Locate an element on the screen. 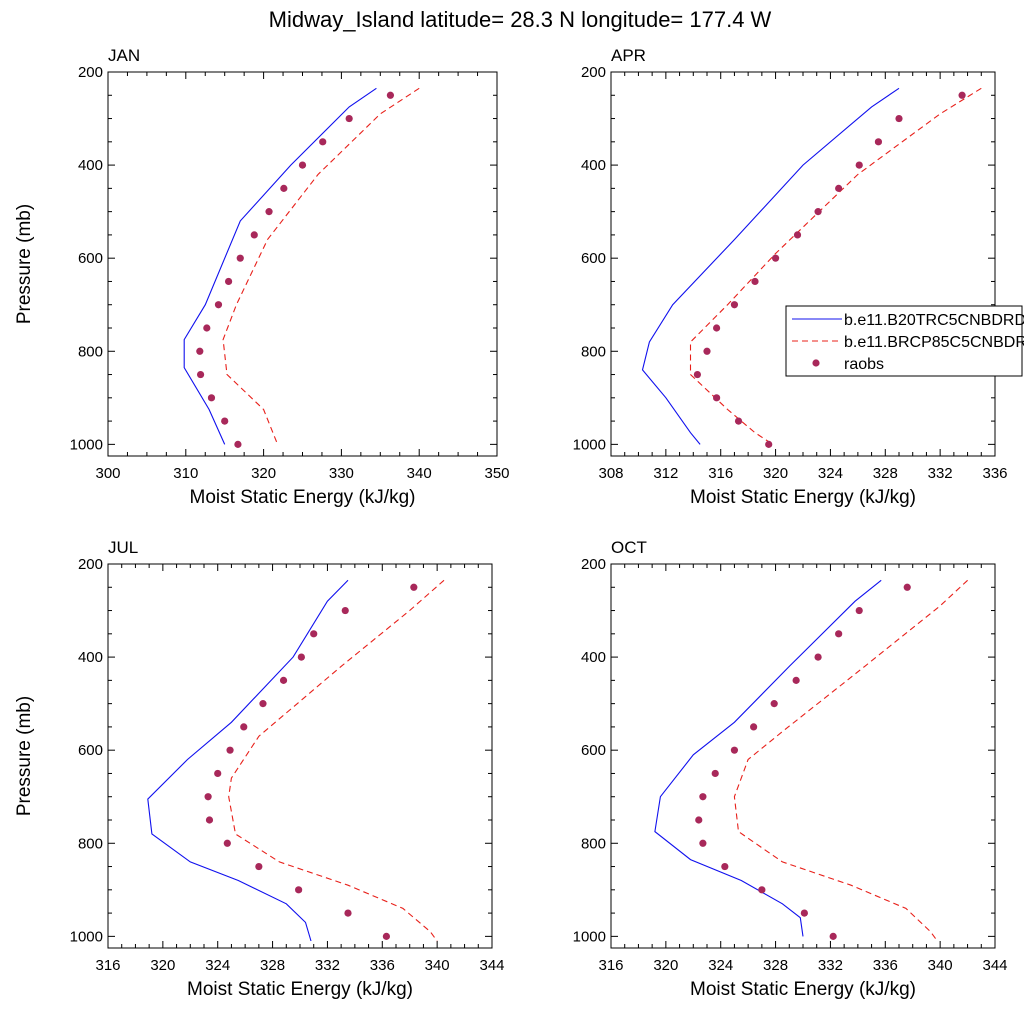  legend-label: raobs is located at coordinates (864, 364).